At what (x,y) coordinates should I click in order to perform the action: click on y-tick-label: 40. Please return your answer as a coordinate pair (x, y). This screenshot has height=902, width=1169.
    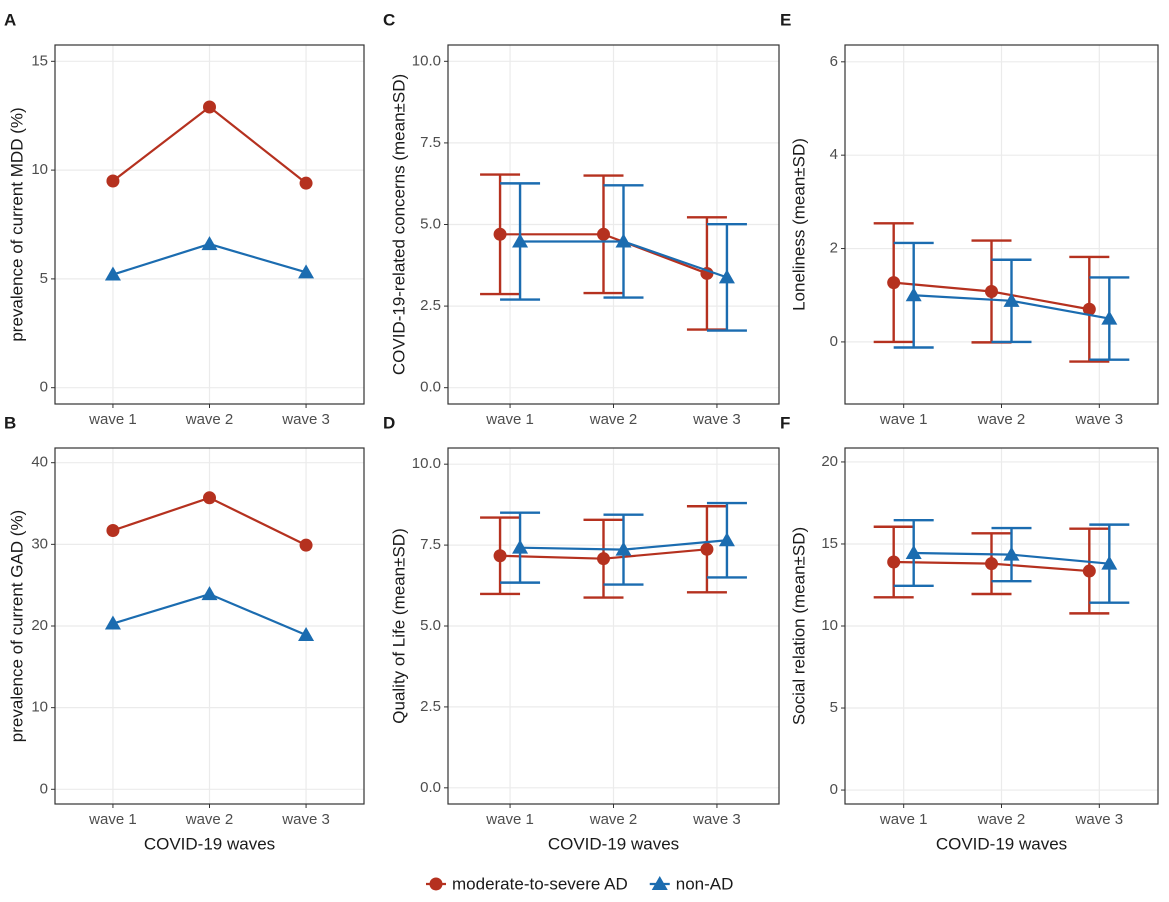
    Looking at the image, I should click on (39, 462).